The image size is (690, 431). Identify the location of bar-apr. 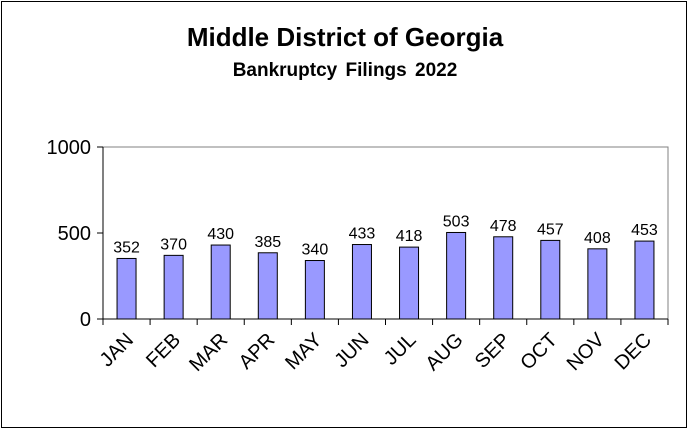
(267, 286).